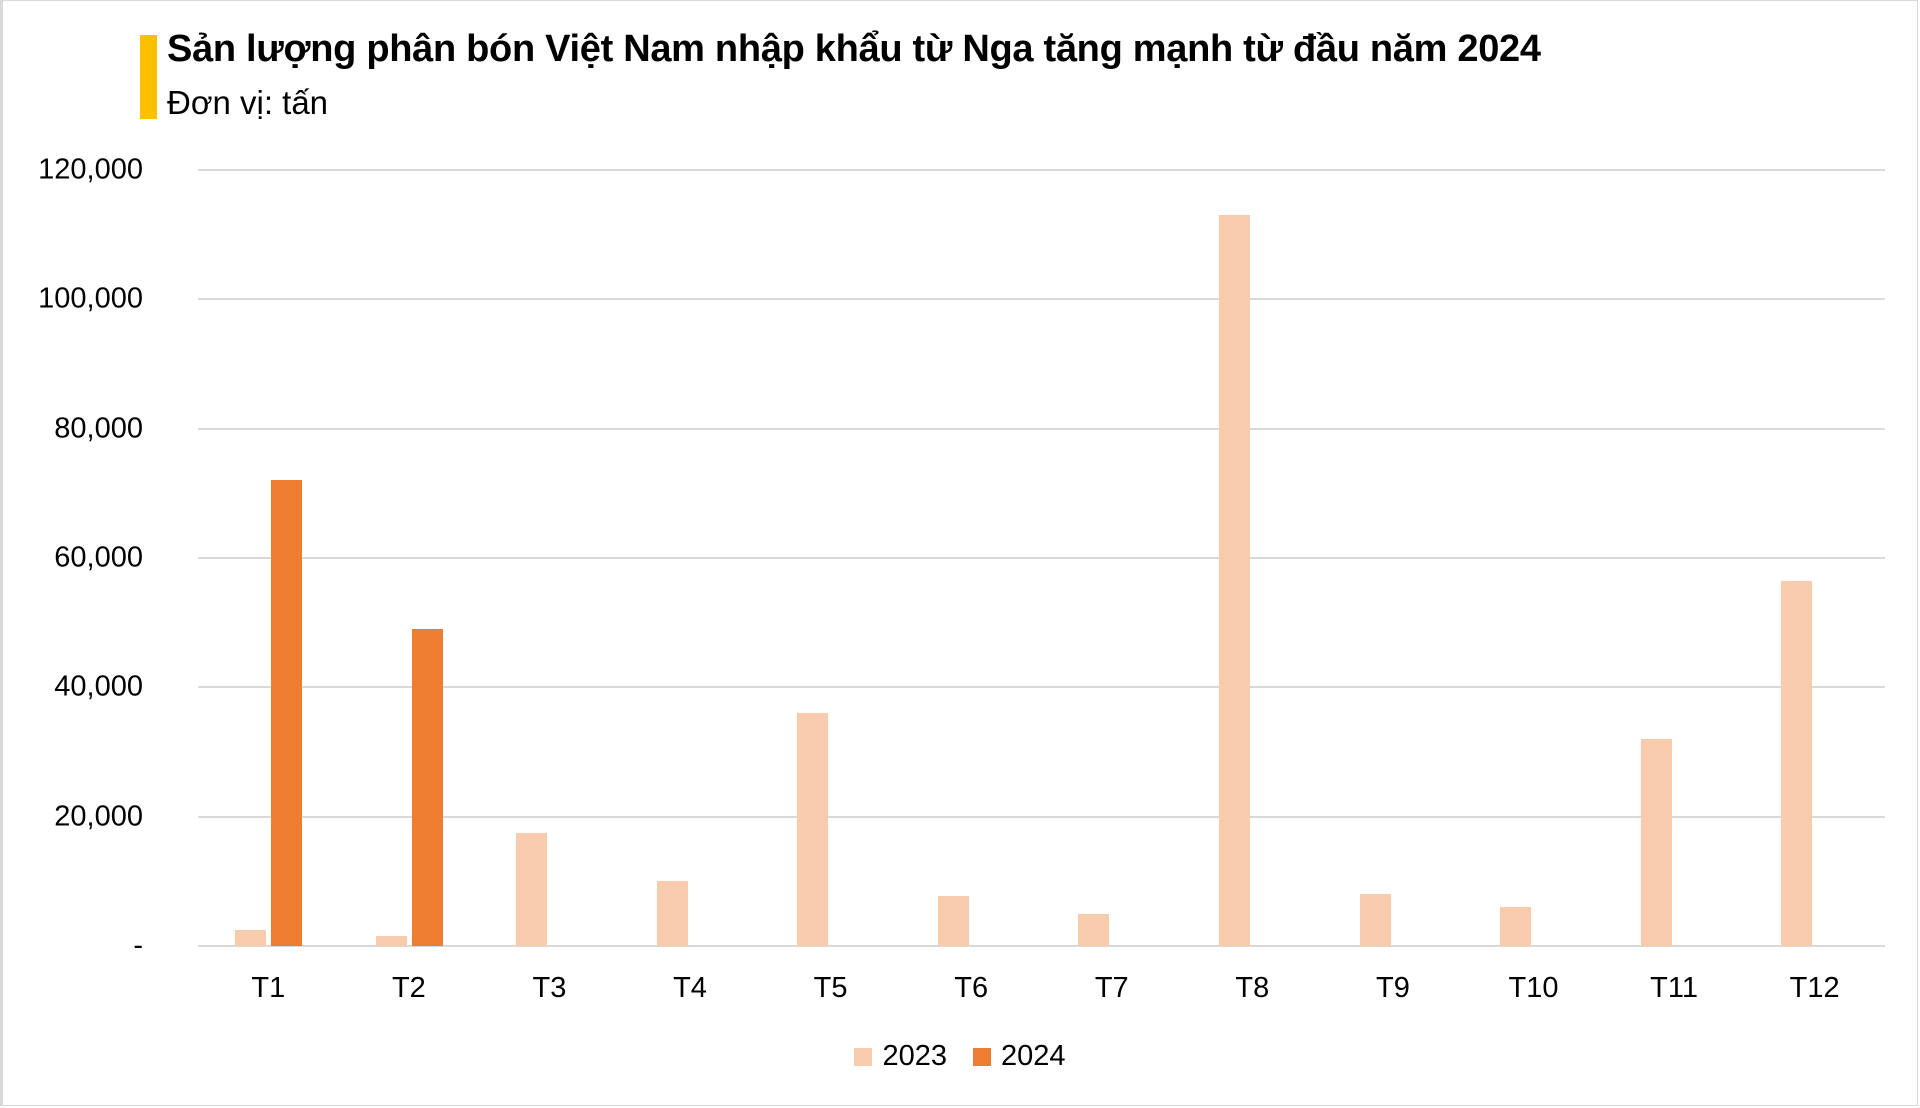 The image size is (1920, 1108). What do you see at coordinates (914, 1056) in the screenshot?
I see `legend-label: 2023` at bounding box center [914, 1056].